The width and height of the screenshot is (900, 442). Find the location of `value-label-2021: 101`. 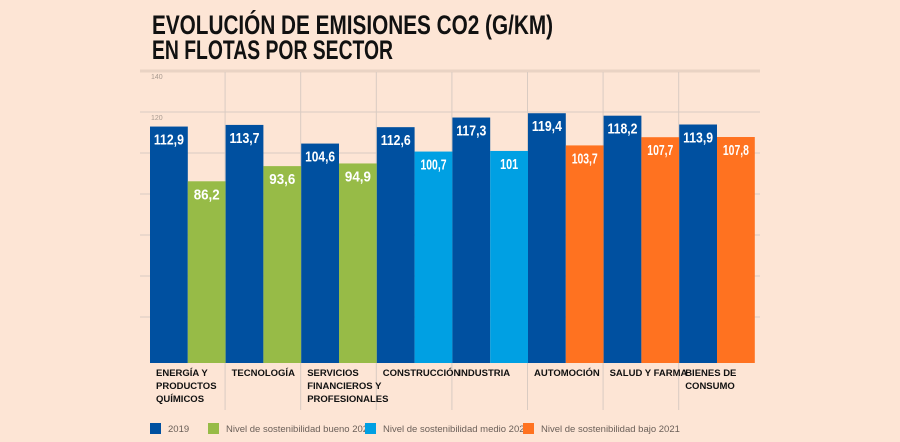

value-label-2021: 101 is located at coordinates (509, 164).